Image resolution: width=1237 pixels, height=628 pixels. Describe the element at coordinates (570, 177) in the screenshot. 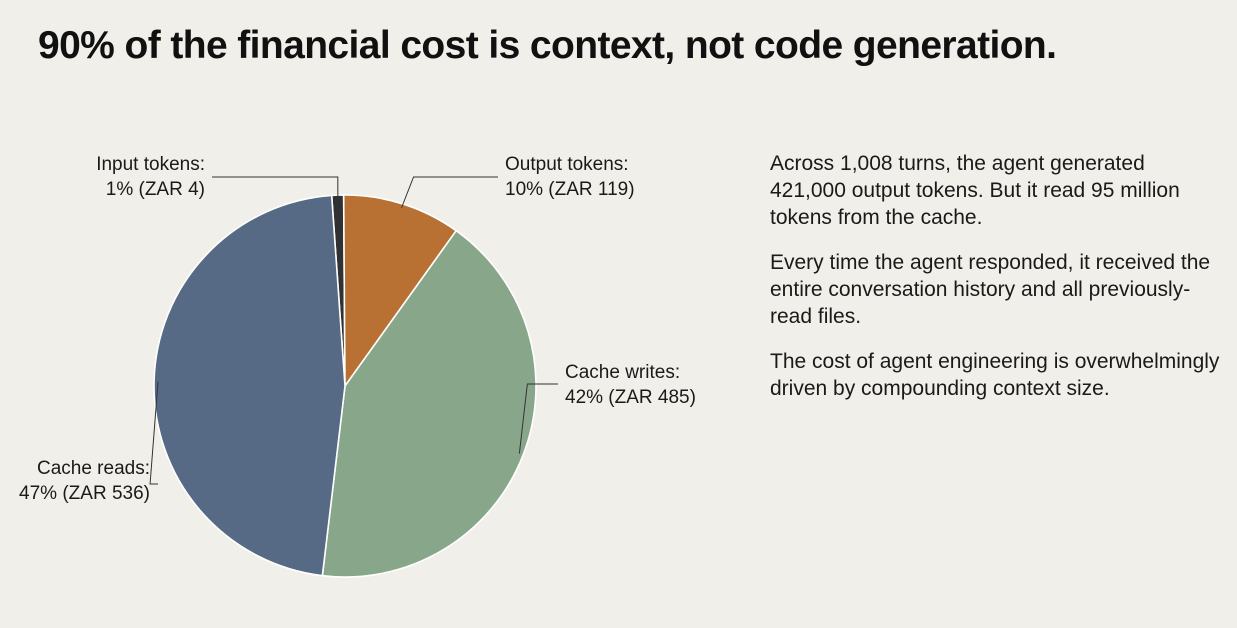

I see `slice-label-output-tokens: Output tokens: 10% (ZAR 119)` at that location.